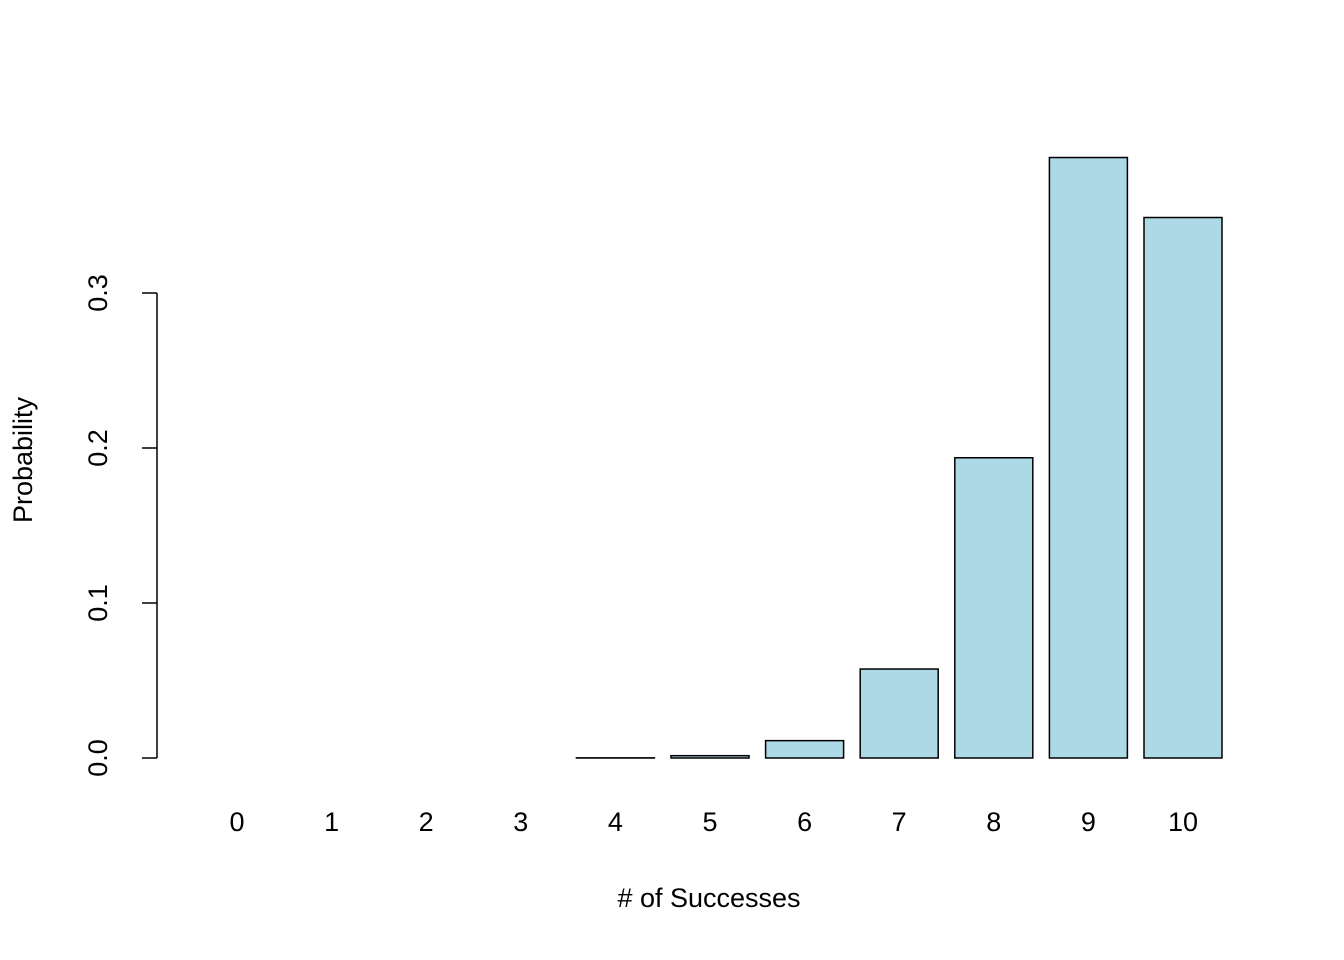  What do you see at coordinates (709, 822) in the screenshot?
I see `x-tick-label: 5` at bounding box center [709, 822].